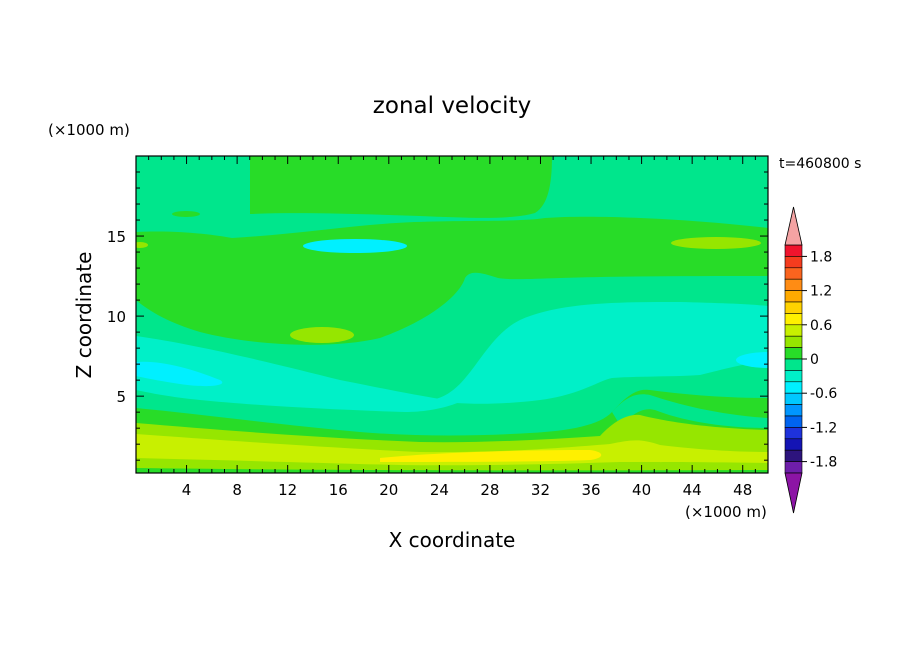  What do you see at coordinates (139, 266) in the screenshot?
I see `region-left-strip` at bounding box center [139, 266].